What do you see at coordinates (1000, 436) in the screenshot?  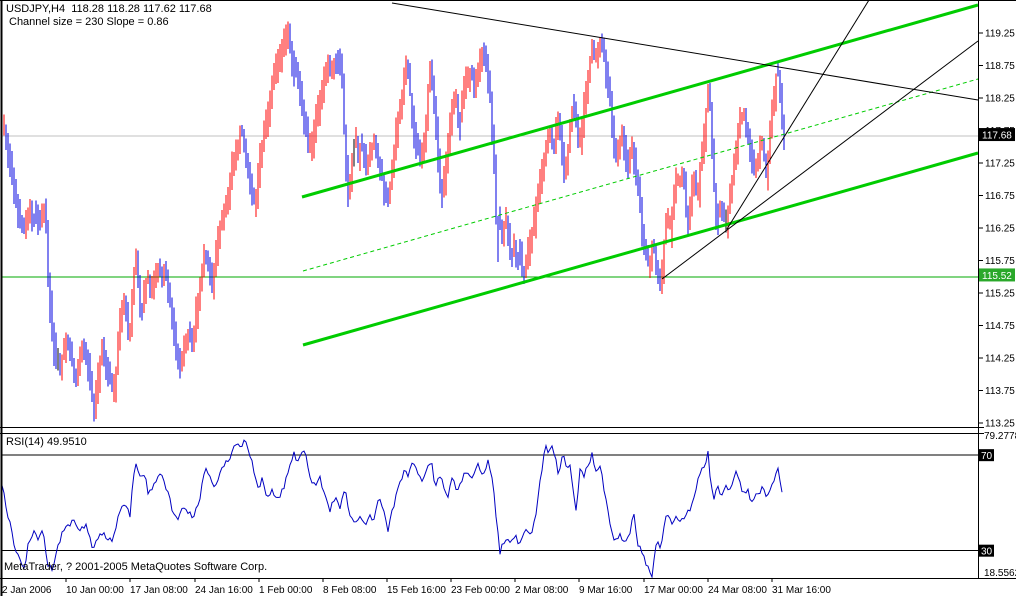 I see `rsi-max-label: 79.2778` at bounding box center [1000, 436].